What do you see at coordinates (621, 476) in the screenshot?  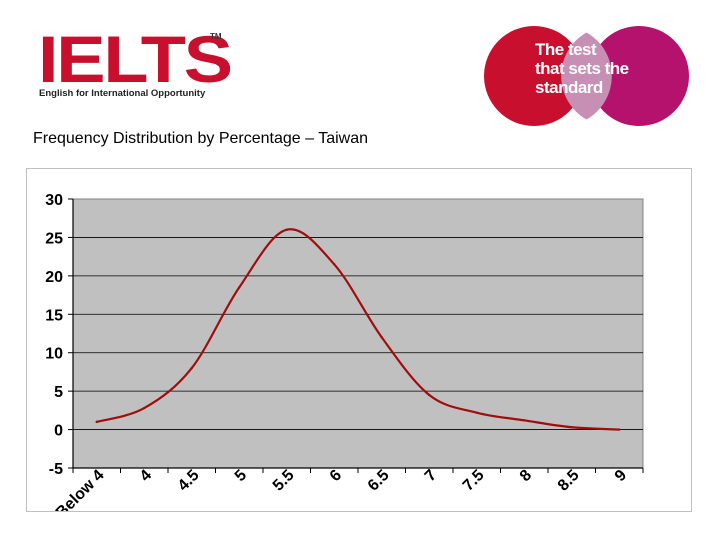 I see `x-tick-label: 9` at bounding box center [621, 476].